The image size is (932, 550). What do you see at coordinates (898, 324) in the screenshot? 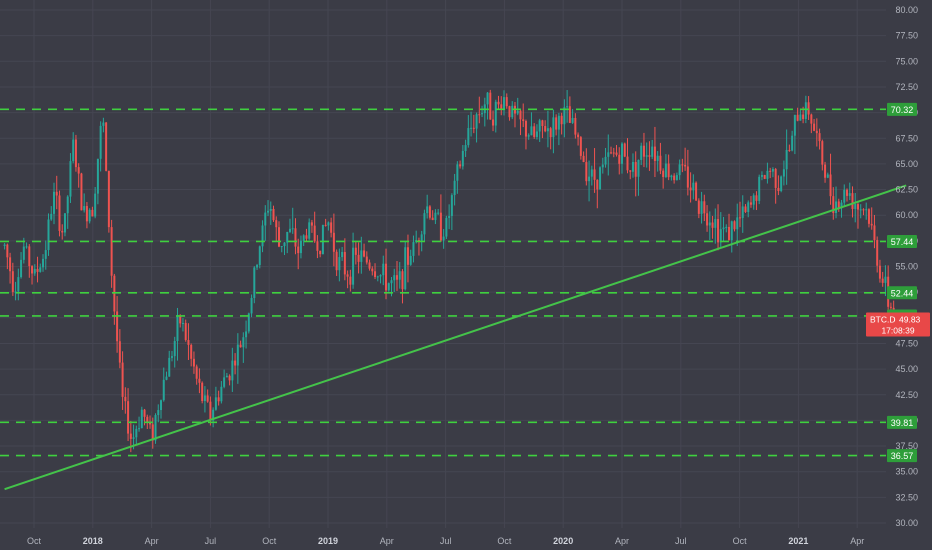
I see `last-price-badge` at bounding box center [898, 324].